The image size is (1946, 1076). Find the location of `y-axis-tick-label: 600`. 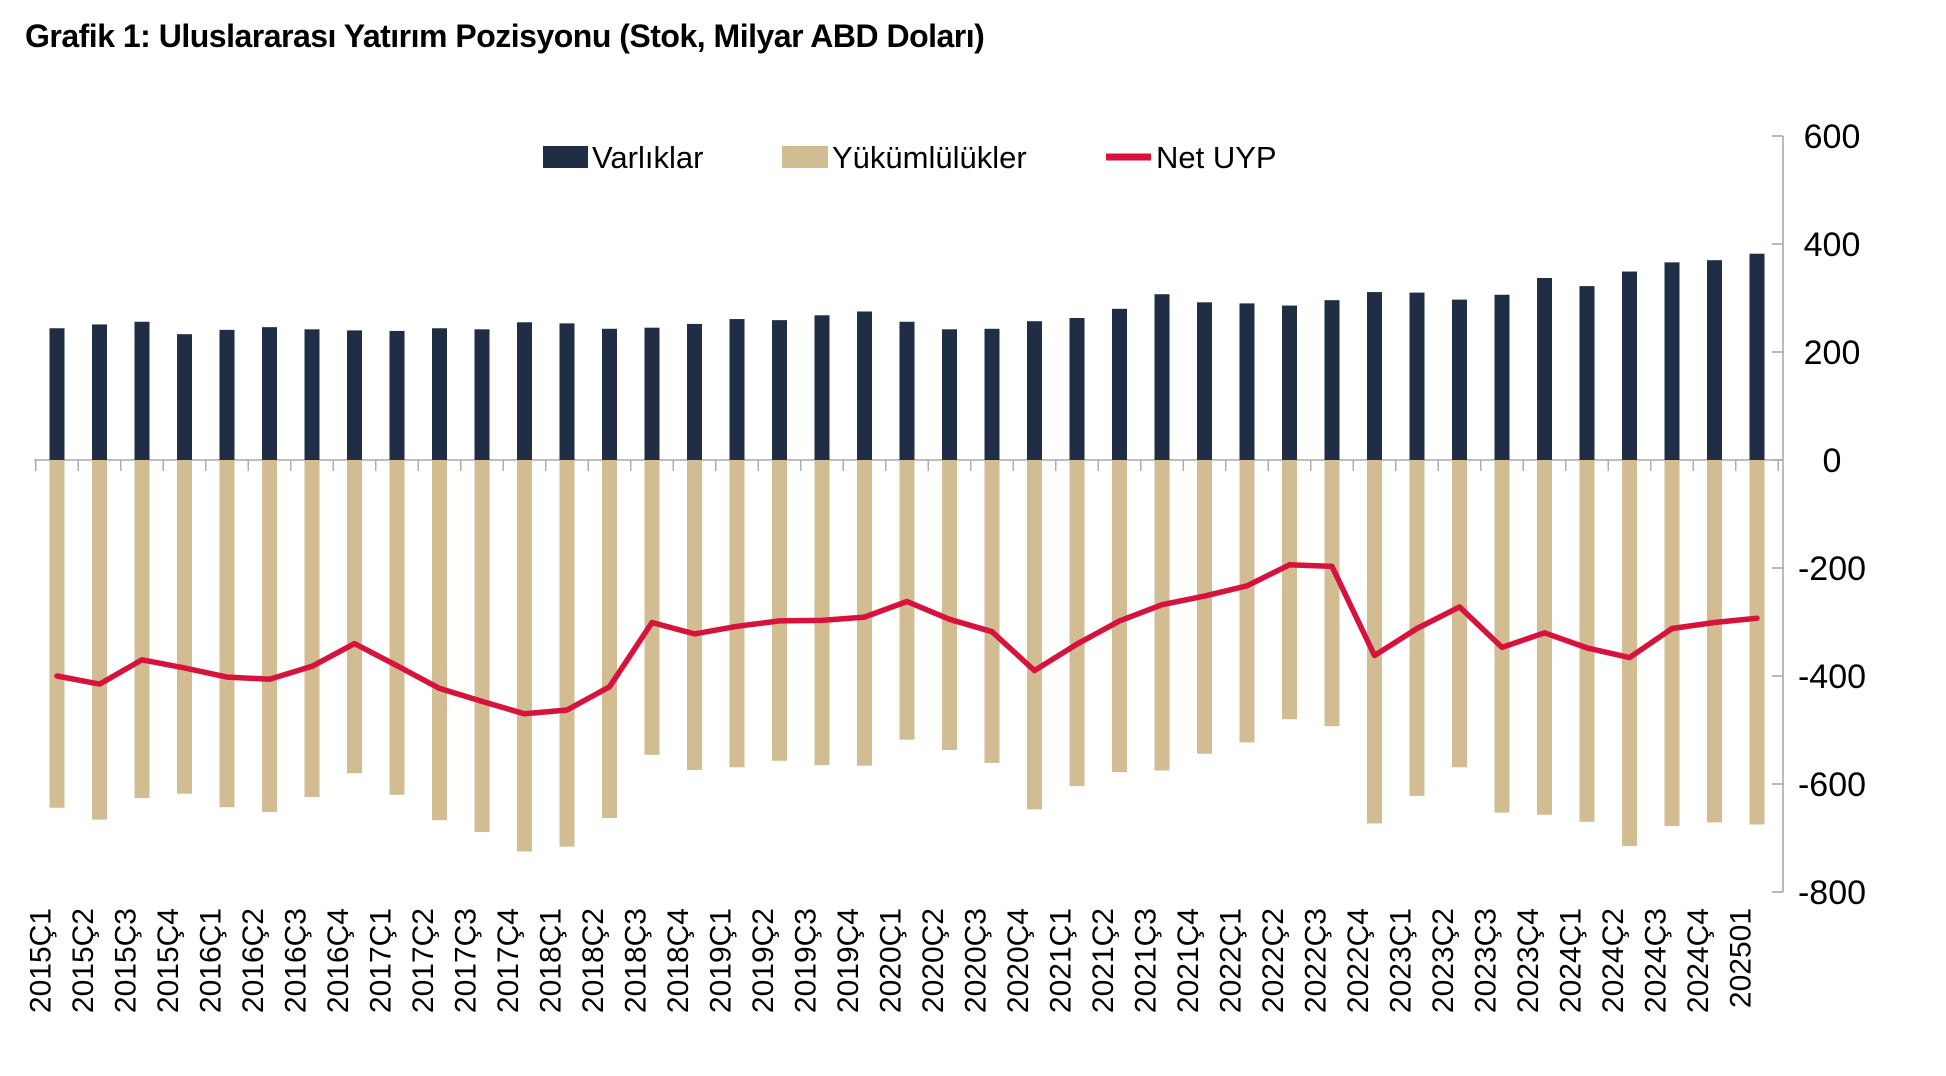

y-axis-tick-label: 600 is located at coordinates (1832, 137).